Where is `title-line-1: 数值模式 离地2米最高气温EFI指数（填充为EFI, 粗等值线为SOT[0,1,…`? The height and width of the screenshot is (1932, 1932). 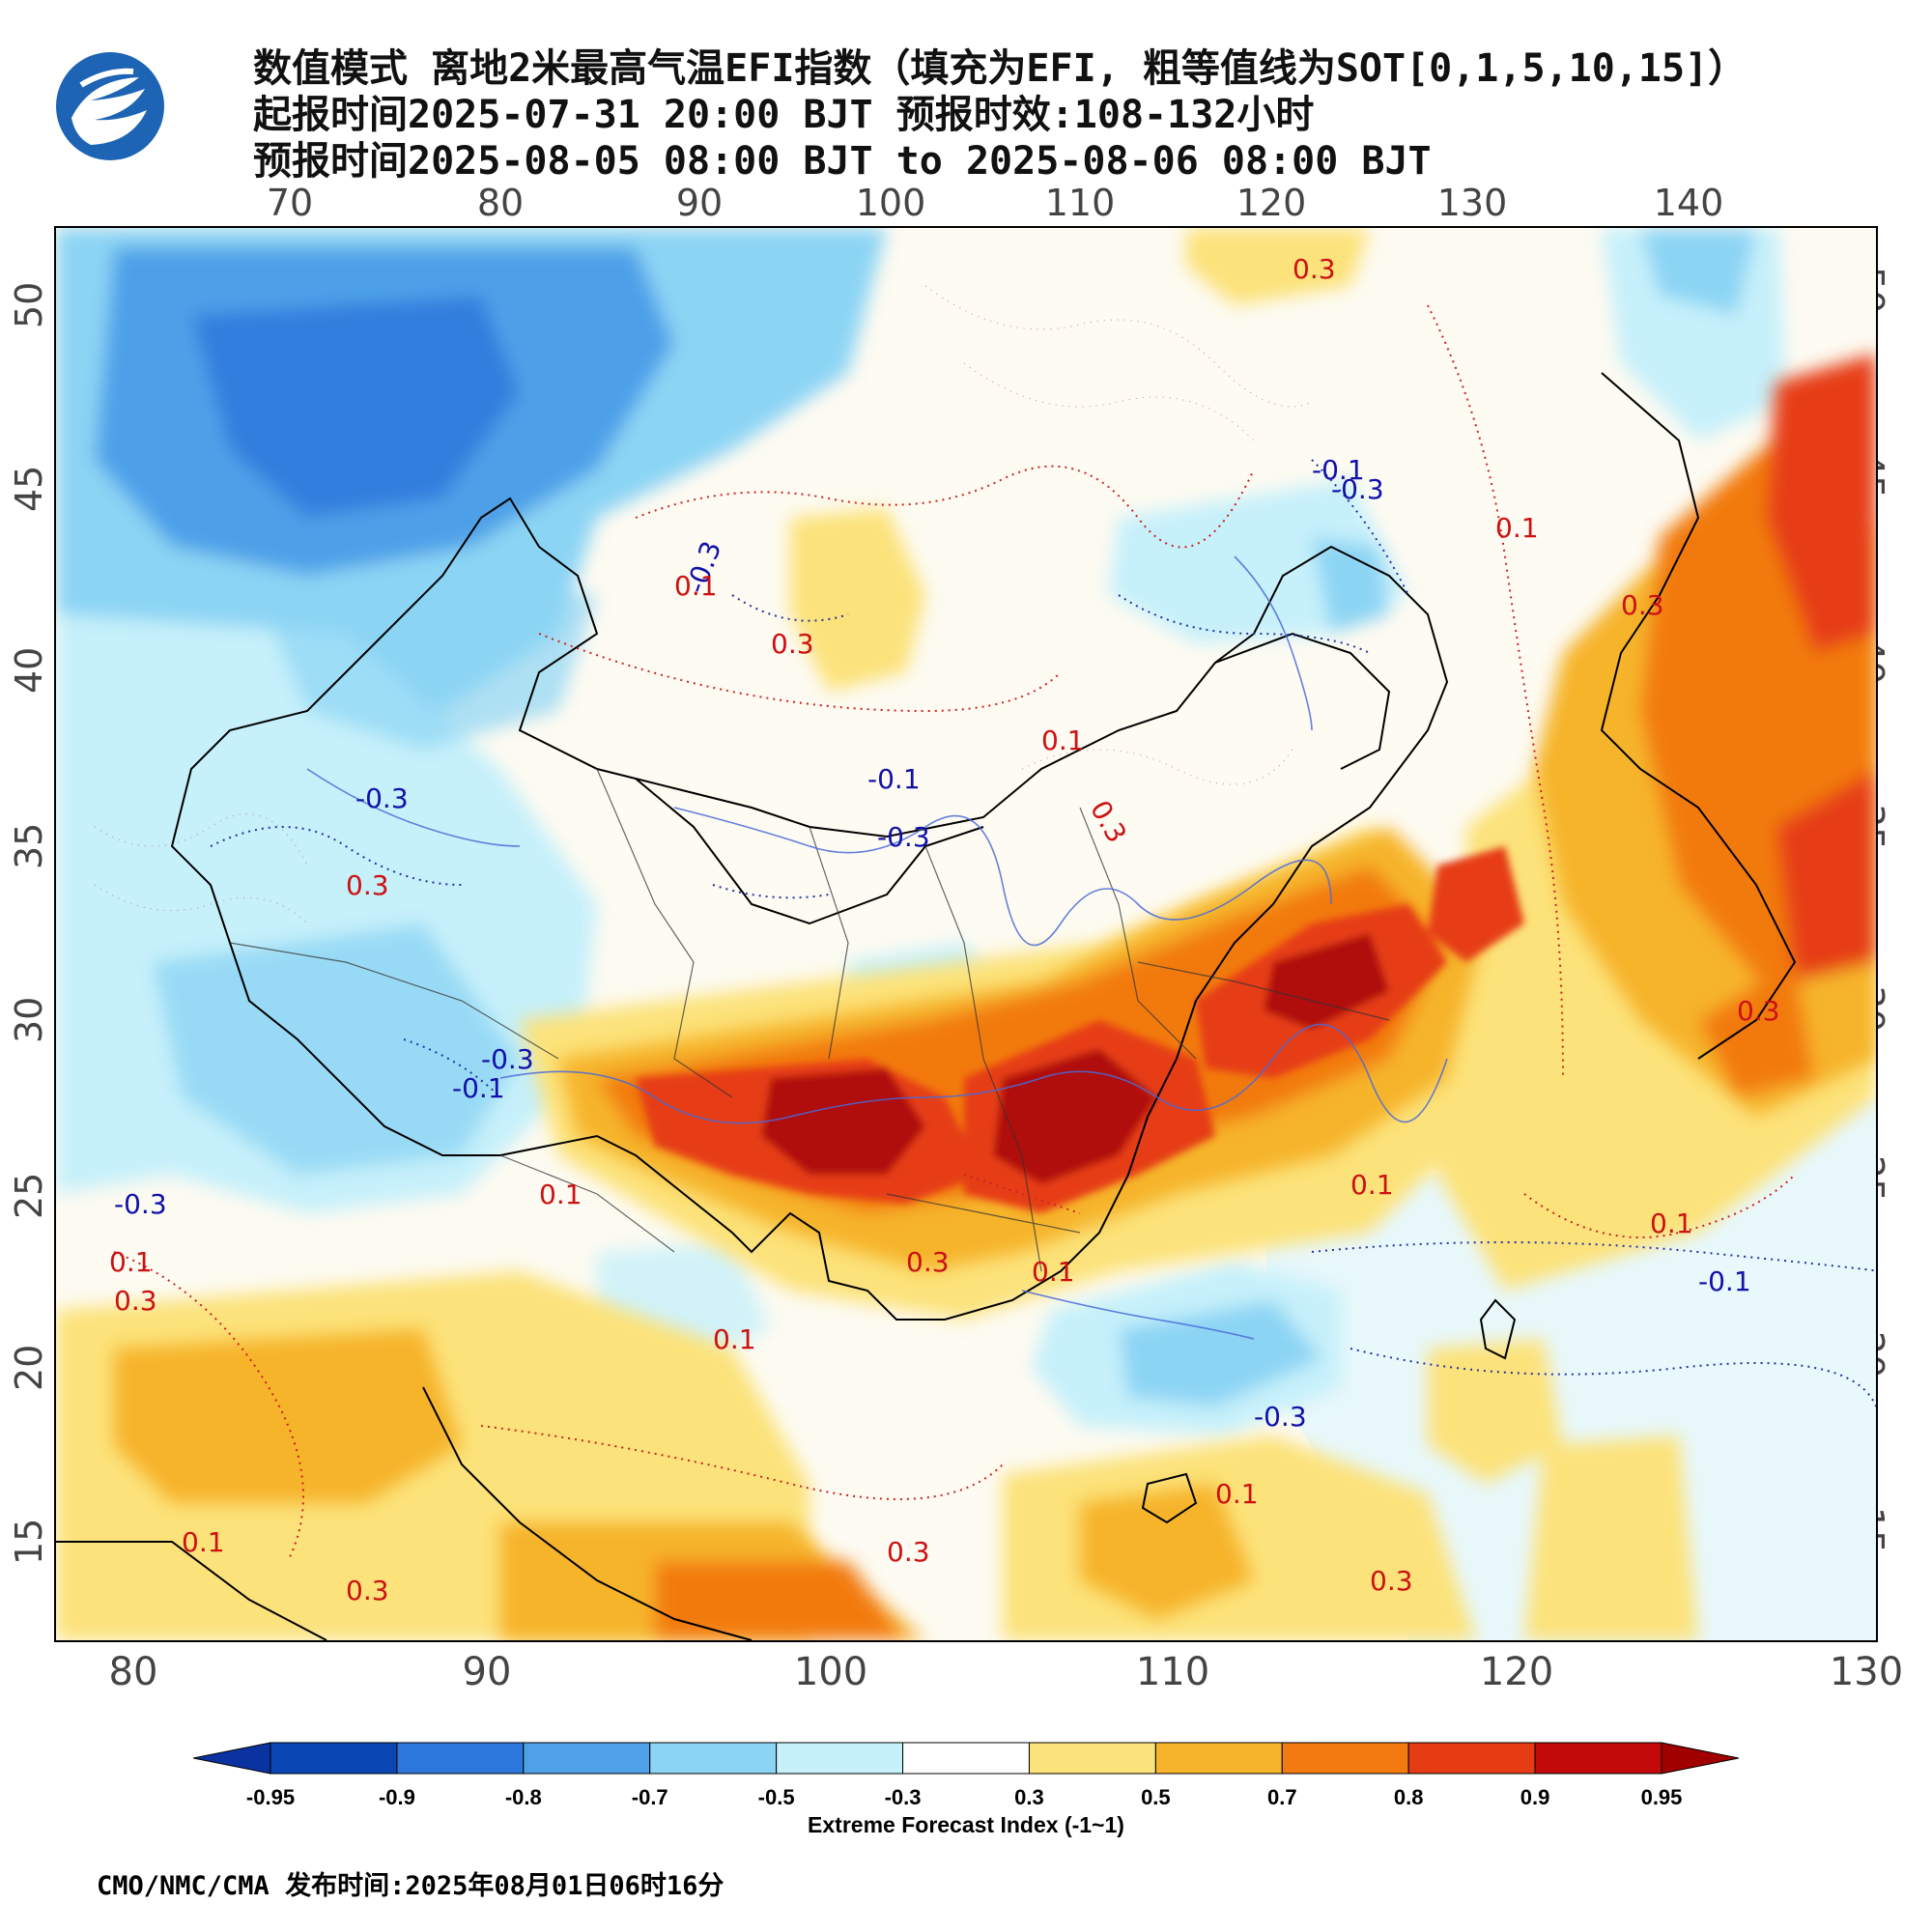 title-line-1: 数值模式 离地2米最高气温EFI指数（填充为EFI, 粗等值线为SOT[0,1,… is located at coordinates (1000, 68).